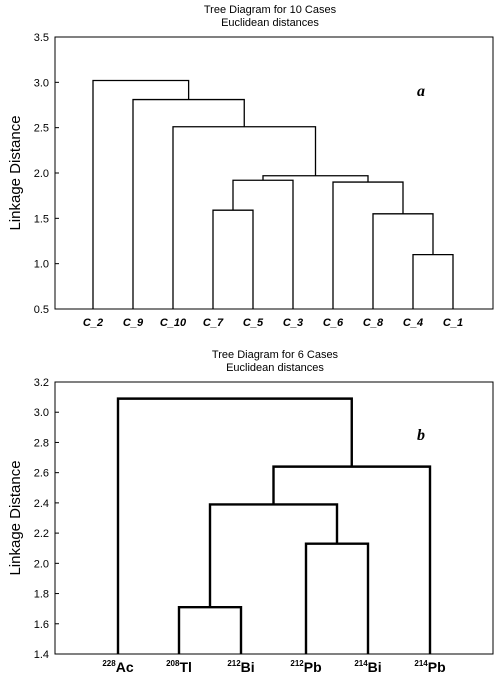 The height and width of the screenshot is (678, 498). I want to click on chart-a-leaf-label: C_1, so click(453, 323).